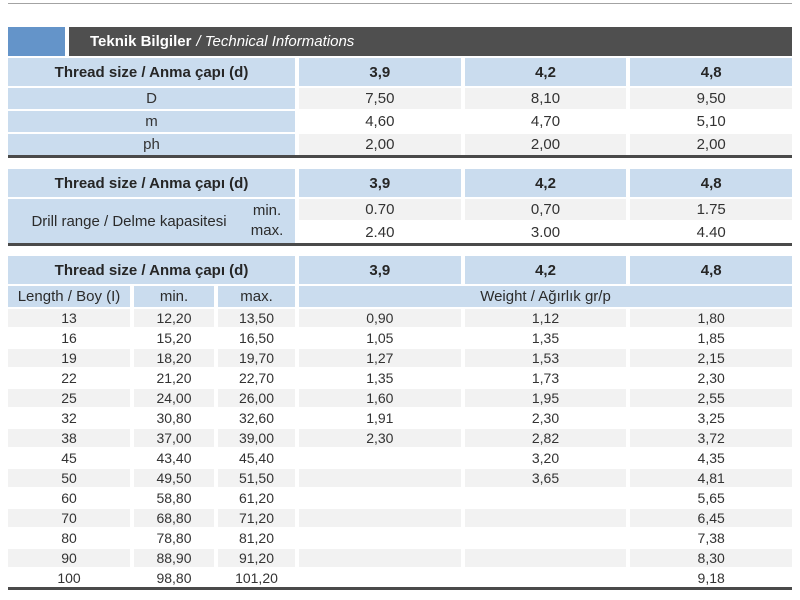 The width and height of the screenshot is (800, 600). I want to click on drill-max-value: 2.40, so click(380, 232).